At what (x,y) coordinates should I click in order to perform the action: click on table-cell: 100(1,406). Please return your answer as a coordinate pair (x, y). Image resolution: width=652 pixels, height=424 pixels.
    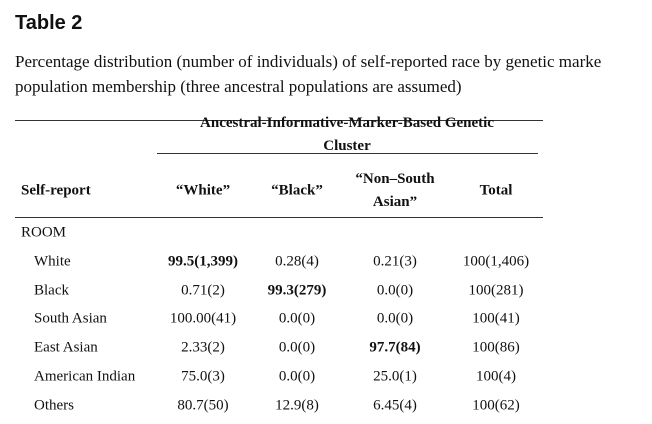
    Looking at the image, I should click on (496, 261).